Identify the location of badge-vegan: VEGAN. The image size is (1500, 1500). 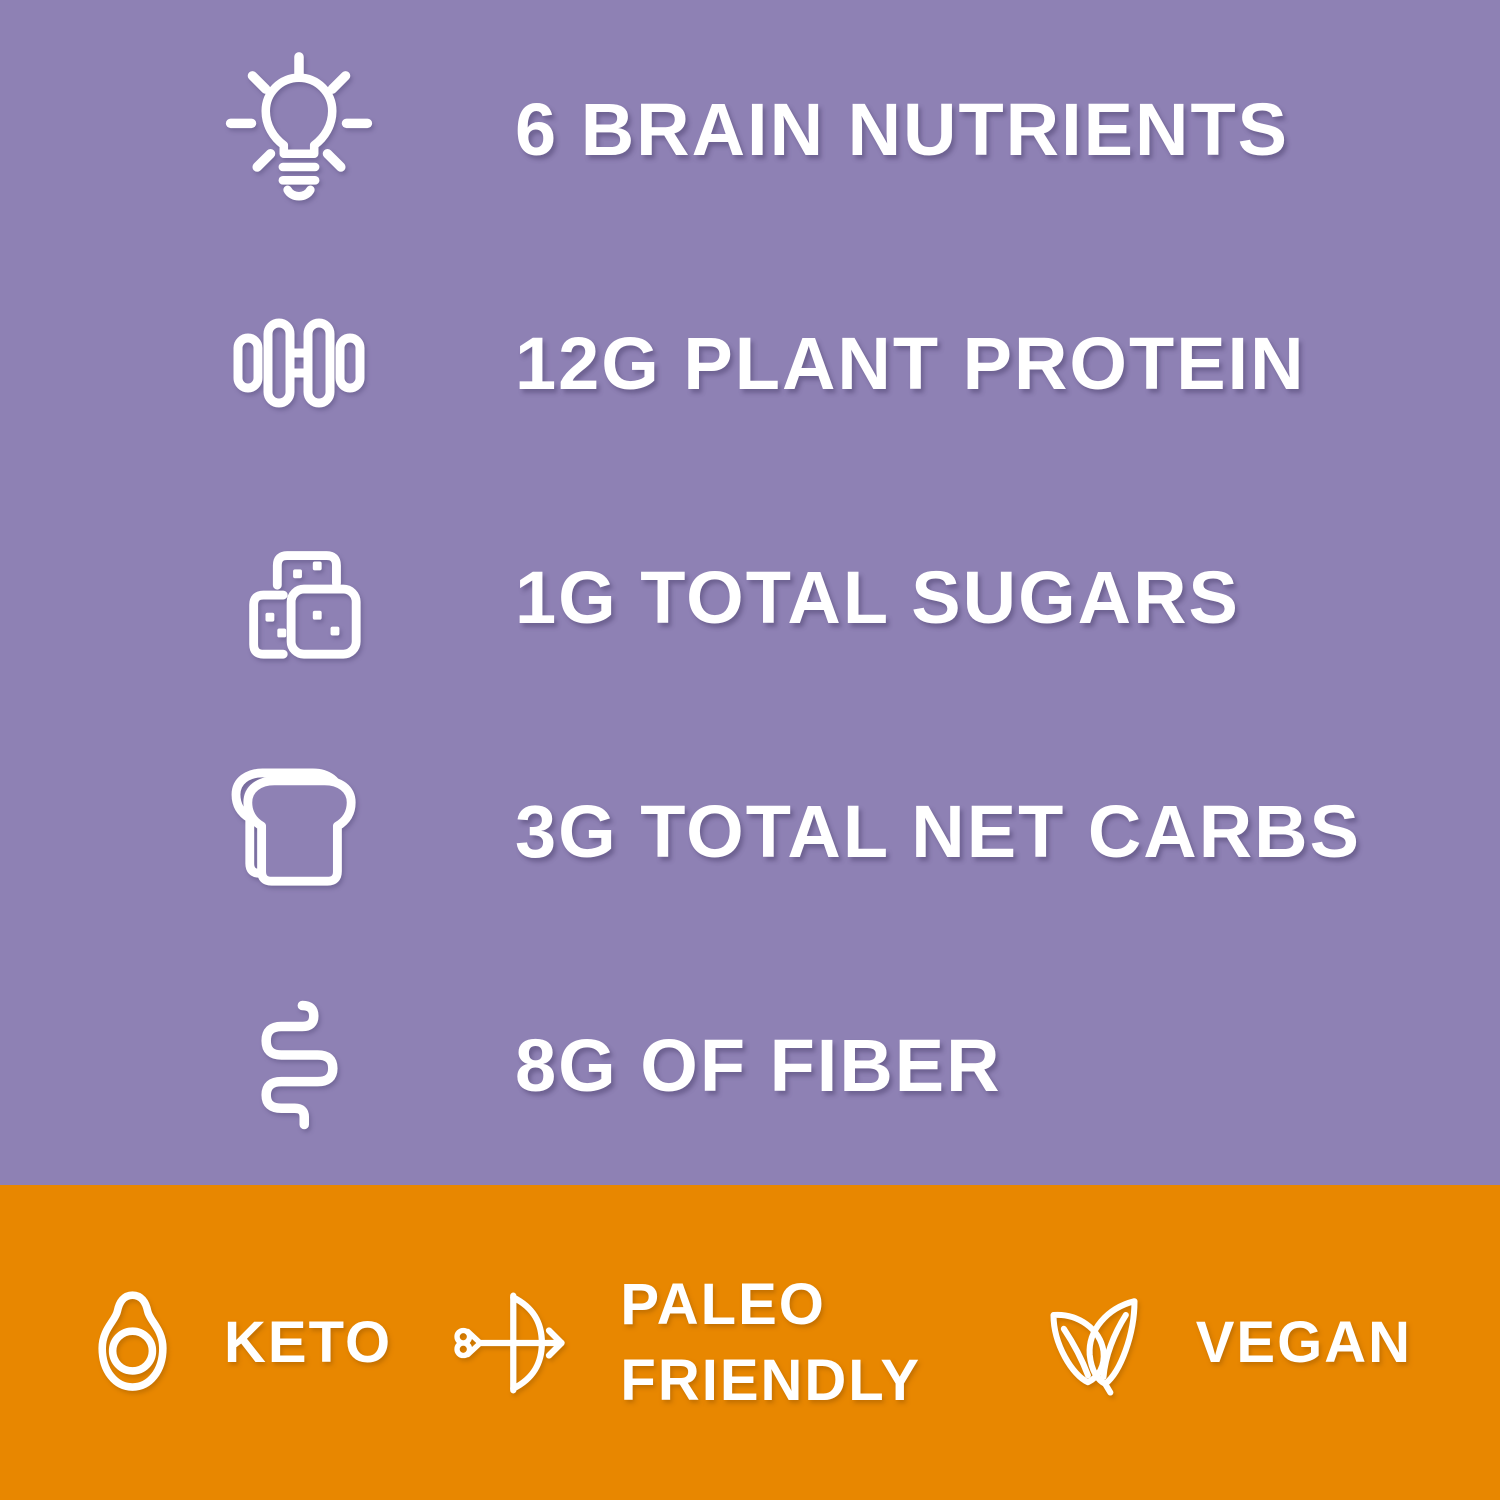
(1225, 1343).